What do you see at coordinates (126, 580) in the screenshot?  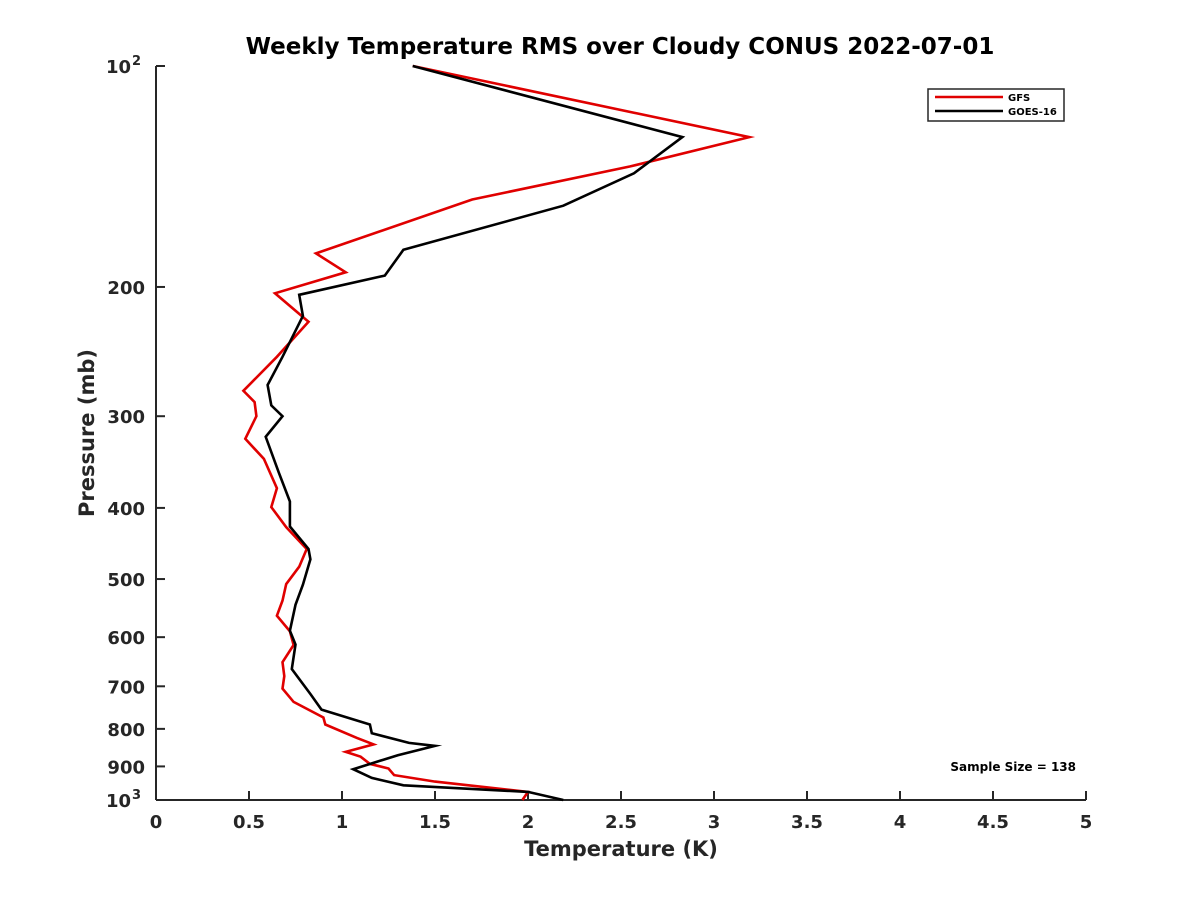 I see `y-tick-label: 500` at bounding box center [126, 580].